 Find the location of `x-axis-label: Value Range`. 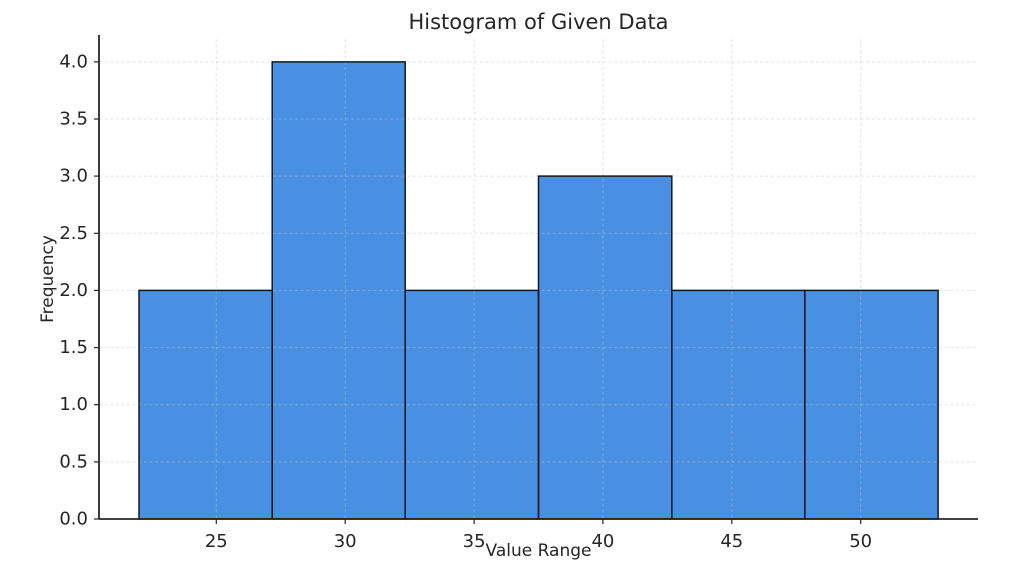

x-axis-label: Value Range is located at coordinates (538, 551).